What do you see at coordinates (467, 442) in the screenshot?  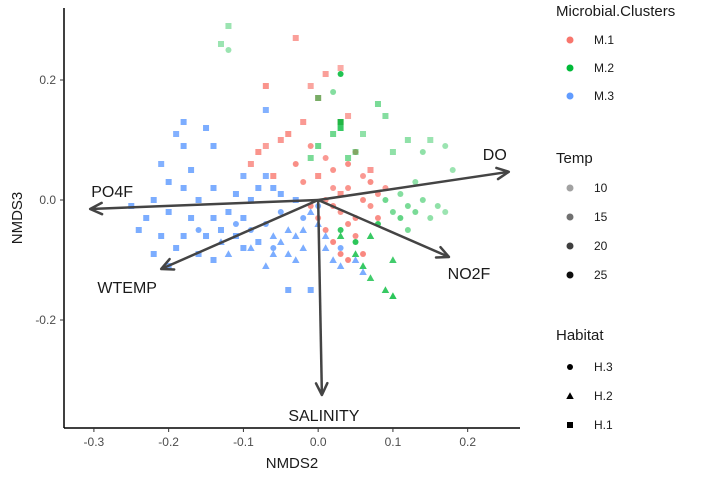 I see `x-tick-label: 0.2` at bounding box center [467, 442].